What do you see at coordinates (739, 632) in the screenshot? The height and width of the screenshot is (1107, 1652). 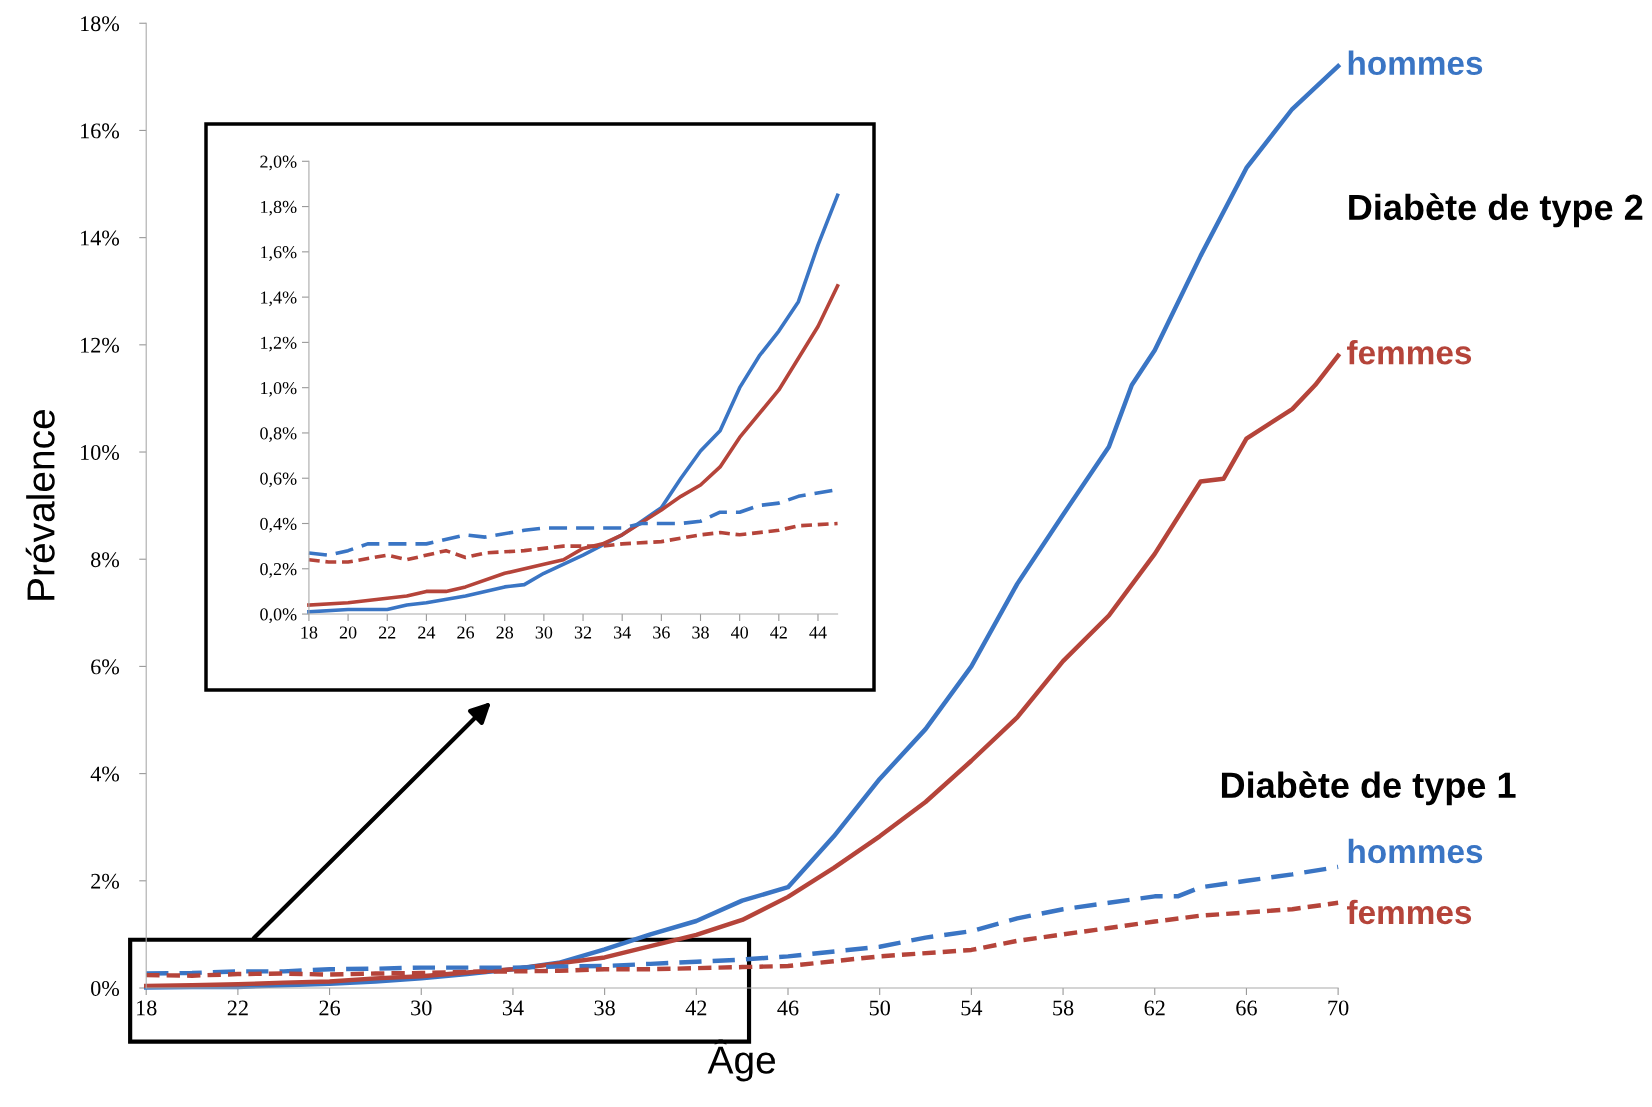 I see `x-tick-label: 40` at bounding box center [739, 632].